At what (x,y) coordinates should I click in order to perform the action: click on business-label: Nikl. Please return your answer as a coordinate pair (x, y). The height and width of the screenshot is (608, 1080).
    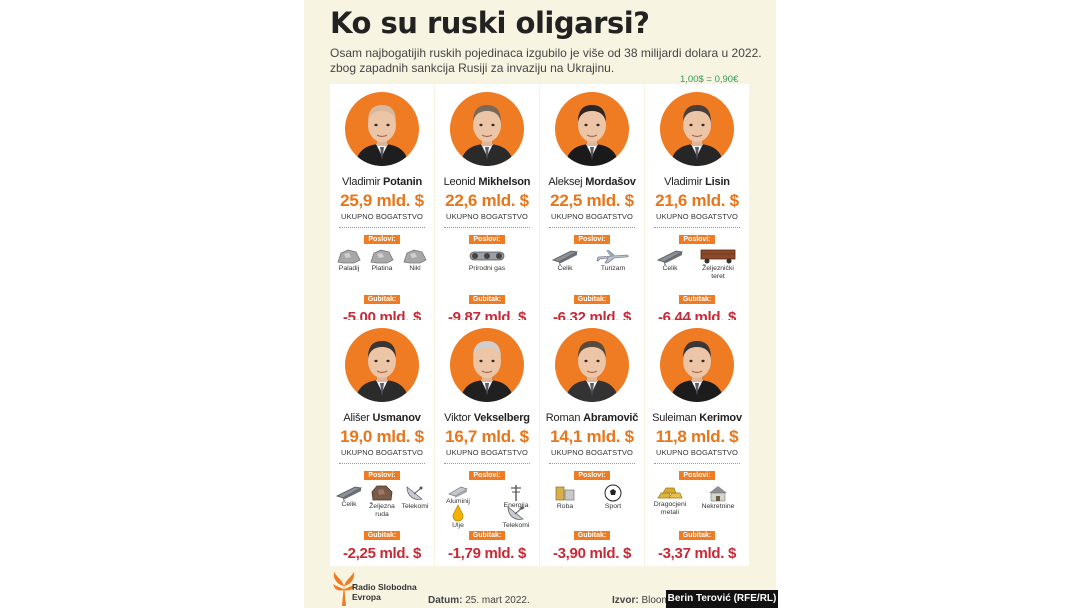
    Looking at the image, I should click on (415, 268).